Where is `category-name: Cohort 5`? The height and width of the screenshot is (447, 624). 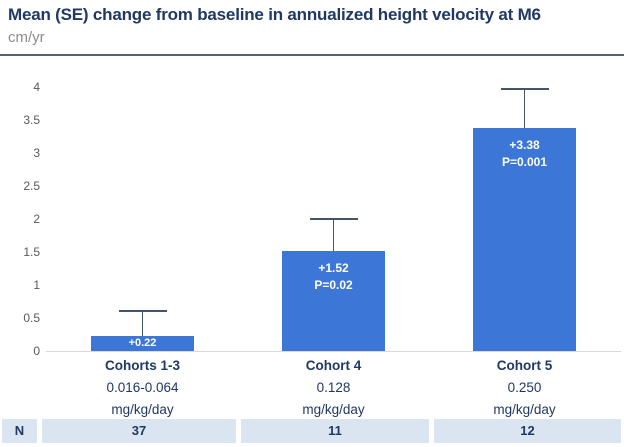
category-name: Cohort 5 is located at coordinates (524, 365).